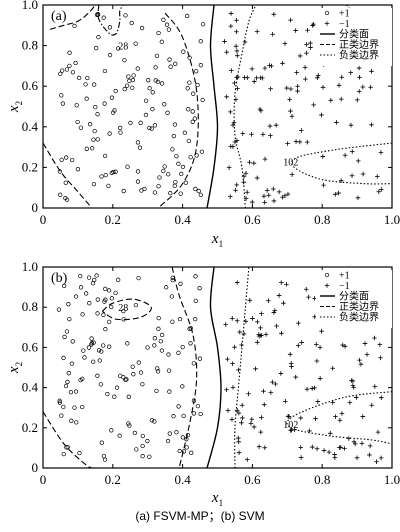 This screenshot has height=532, width=400. Describe the element at coordinates (30, 6) in the screenshot. I see `y-tick-label: 1.0` at that location.